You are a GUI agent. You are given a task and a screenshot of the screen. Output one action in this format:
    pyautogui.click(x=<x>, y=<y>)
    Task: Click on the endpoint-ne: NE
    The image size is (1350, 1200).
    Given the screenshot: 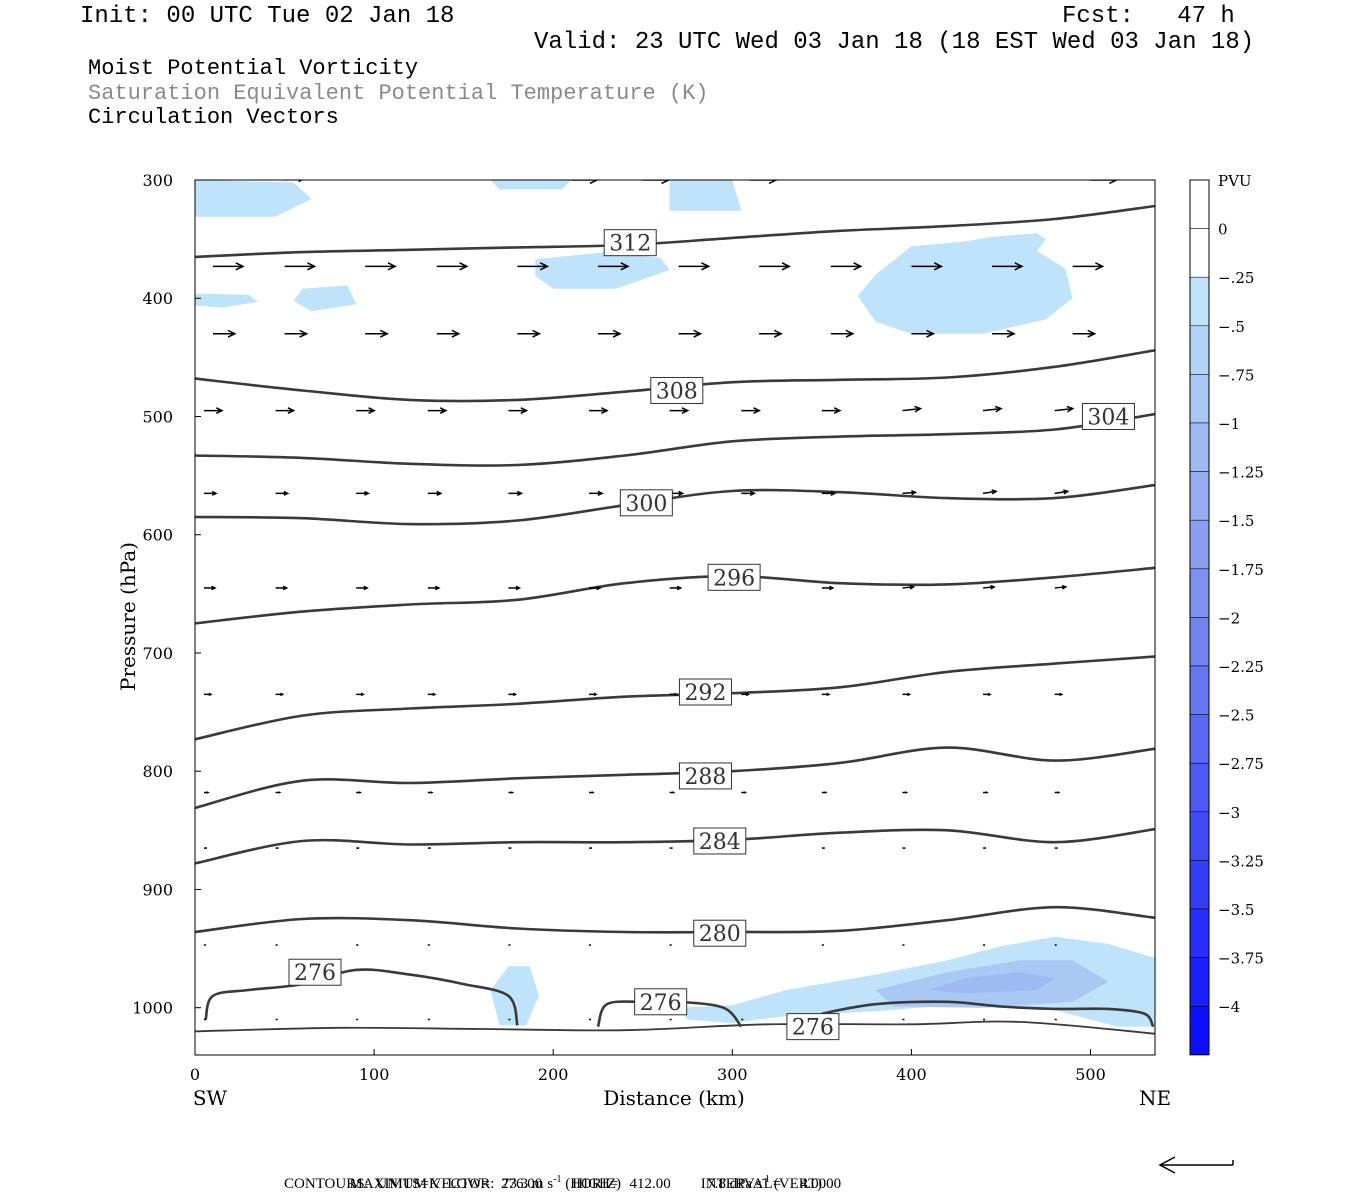 What is the action you would take?
    pyautogui.click(x=1155, y=1098)
    